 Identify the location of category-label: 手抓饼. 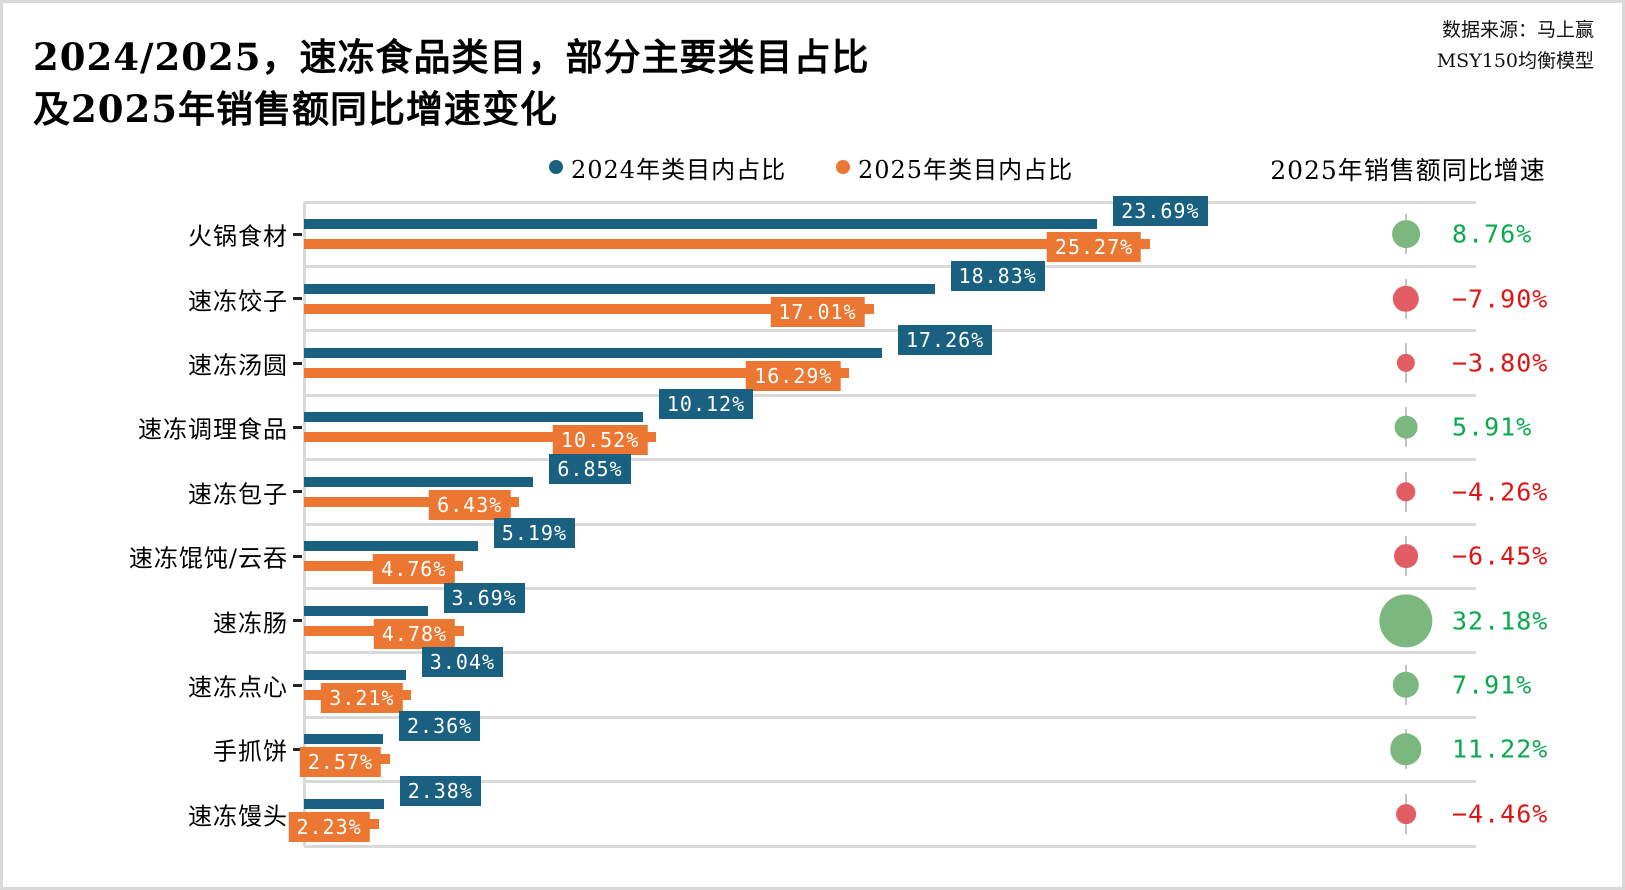
(250, 751).